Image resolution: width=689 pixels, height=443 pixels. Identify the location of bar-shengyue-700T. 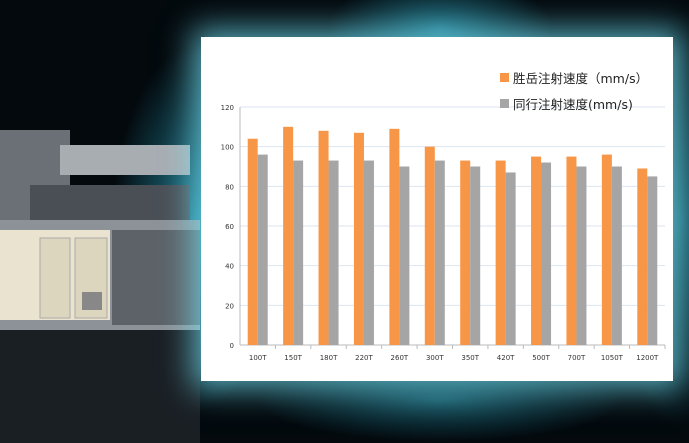
(571, 250).